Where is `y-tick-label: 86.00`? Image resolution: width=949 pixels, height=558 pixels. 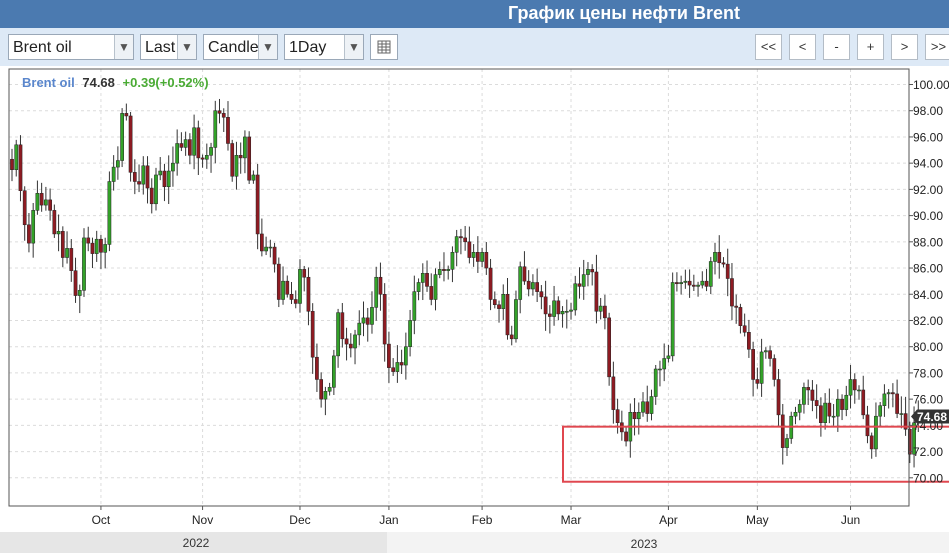 y-tick-label: 86.00 is located at coordinates (928, 269).